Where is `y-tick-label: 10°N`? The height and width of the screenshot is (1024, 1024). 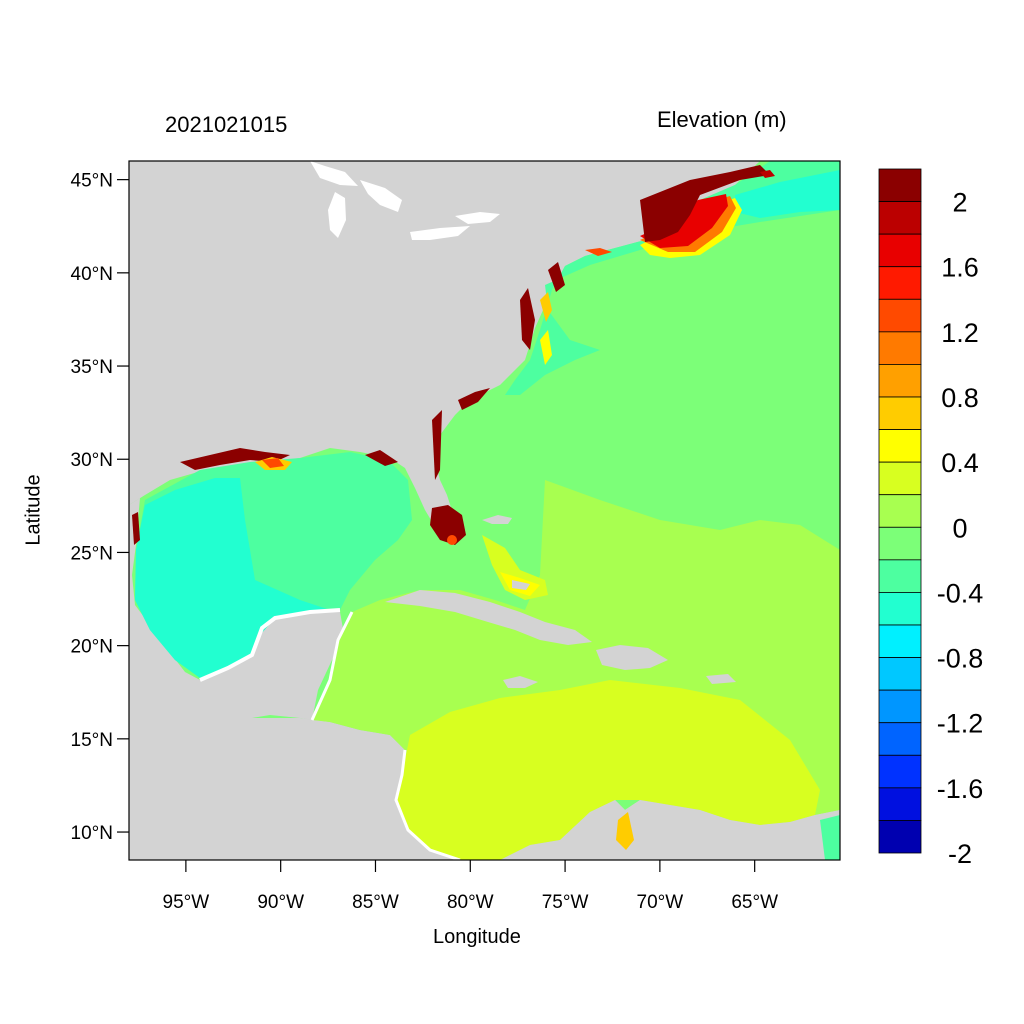 y-tick-label: 10°N is located at coordinates (92, 833).